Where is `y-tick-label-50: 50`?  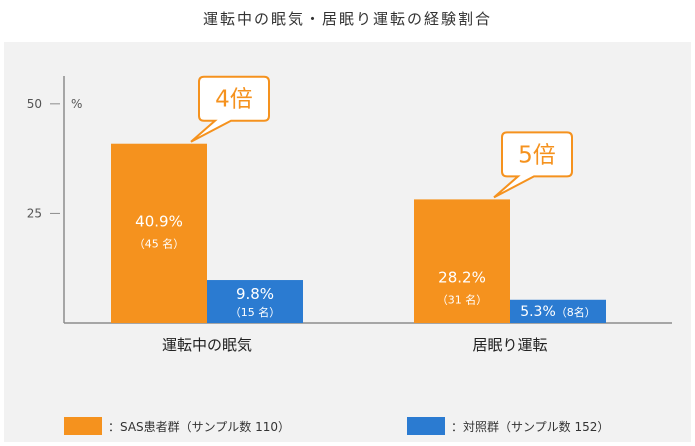
y-tick-label-50: 50 is located at coordinates (34, 104).